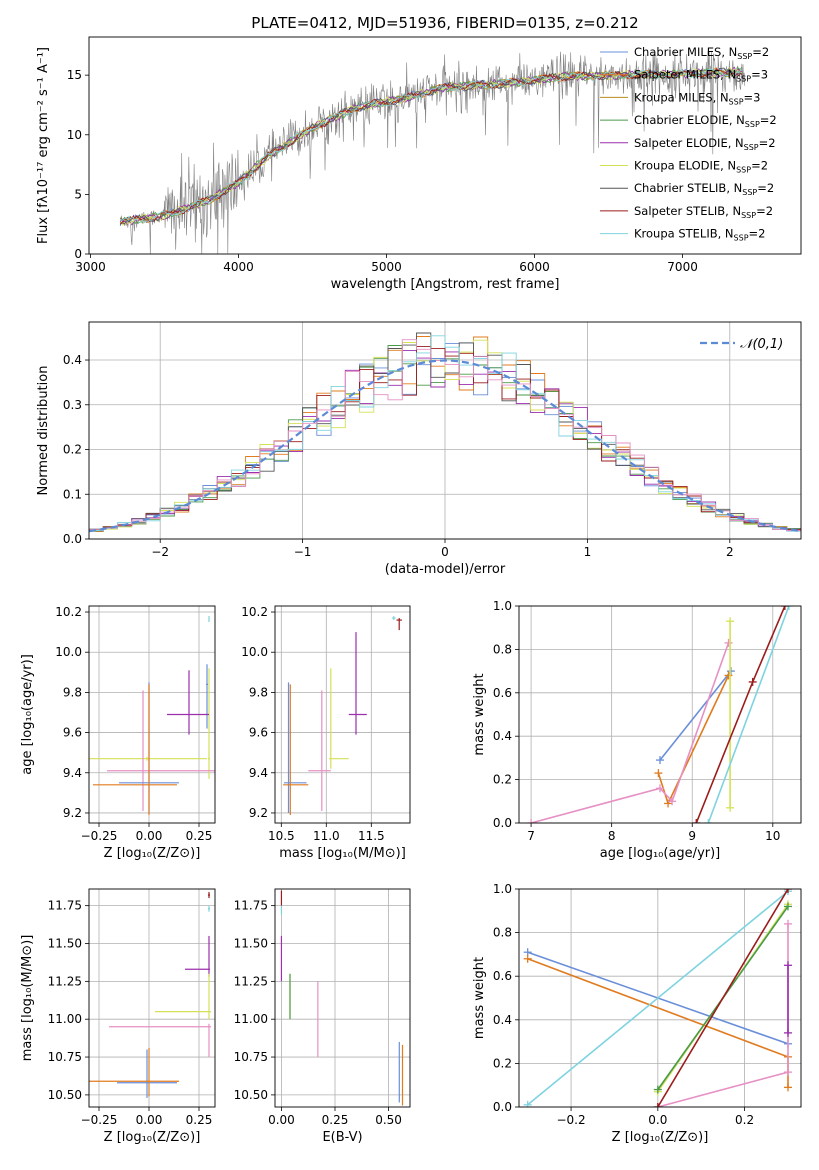 This screenshot has height=1170, width=819. Describe the element at coordinates (199, 836) in the screenshot. I see `x-tick-label: 0.25` at that location.